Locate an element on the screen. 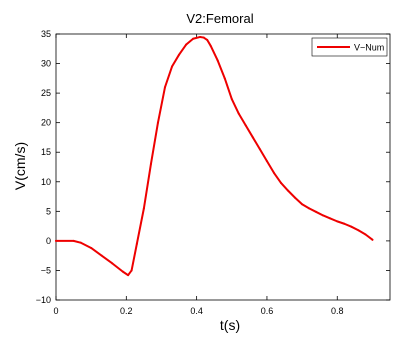 The width and height of the screenshot is (394, 337). y-tick-label: −10 is located at coordinates (43, 300).